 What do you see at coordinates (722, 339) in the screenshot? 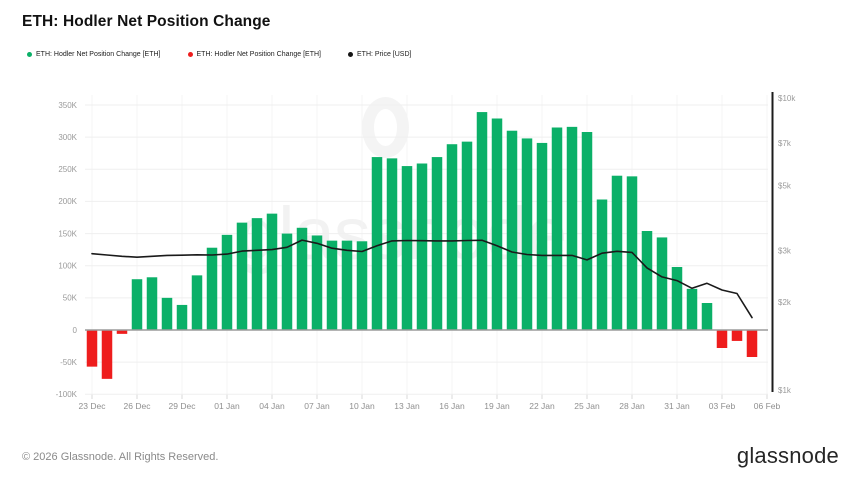
I see `bar-03 Feb` at bounding box center [722, 339].